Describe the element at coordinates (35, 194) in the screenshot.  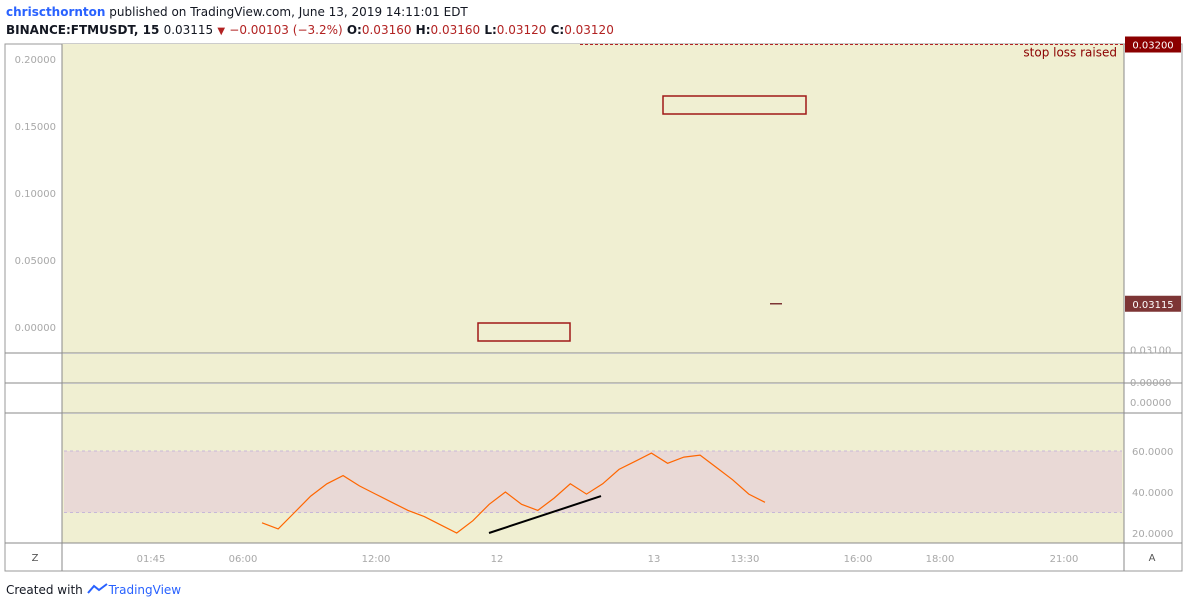
I see `left-axis-tick: 0.10000` at that location.